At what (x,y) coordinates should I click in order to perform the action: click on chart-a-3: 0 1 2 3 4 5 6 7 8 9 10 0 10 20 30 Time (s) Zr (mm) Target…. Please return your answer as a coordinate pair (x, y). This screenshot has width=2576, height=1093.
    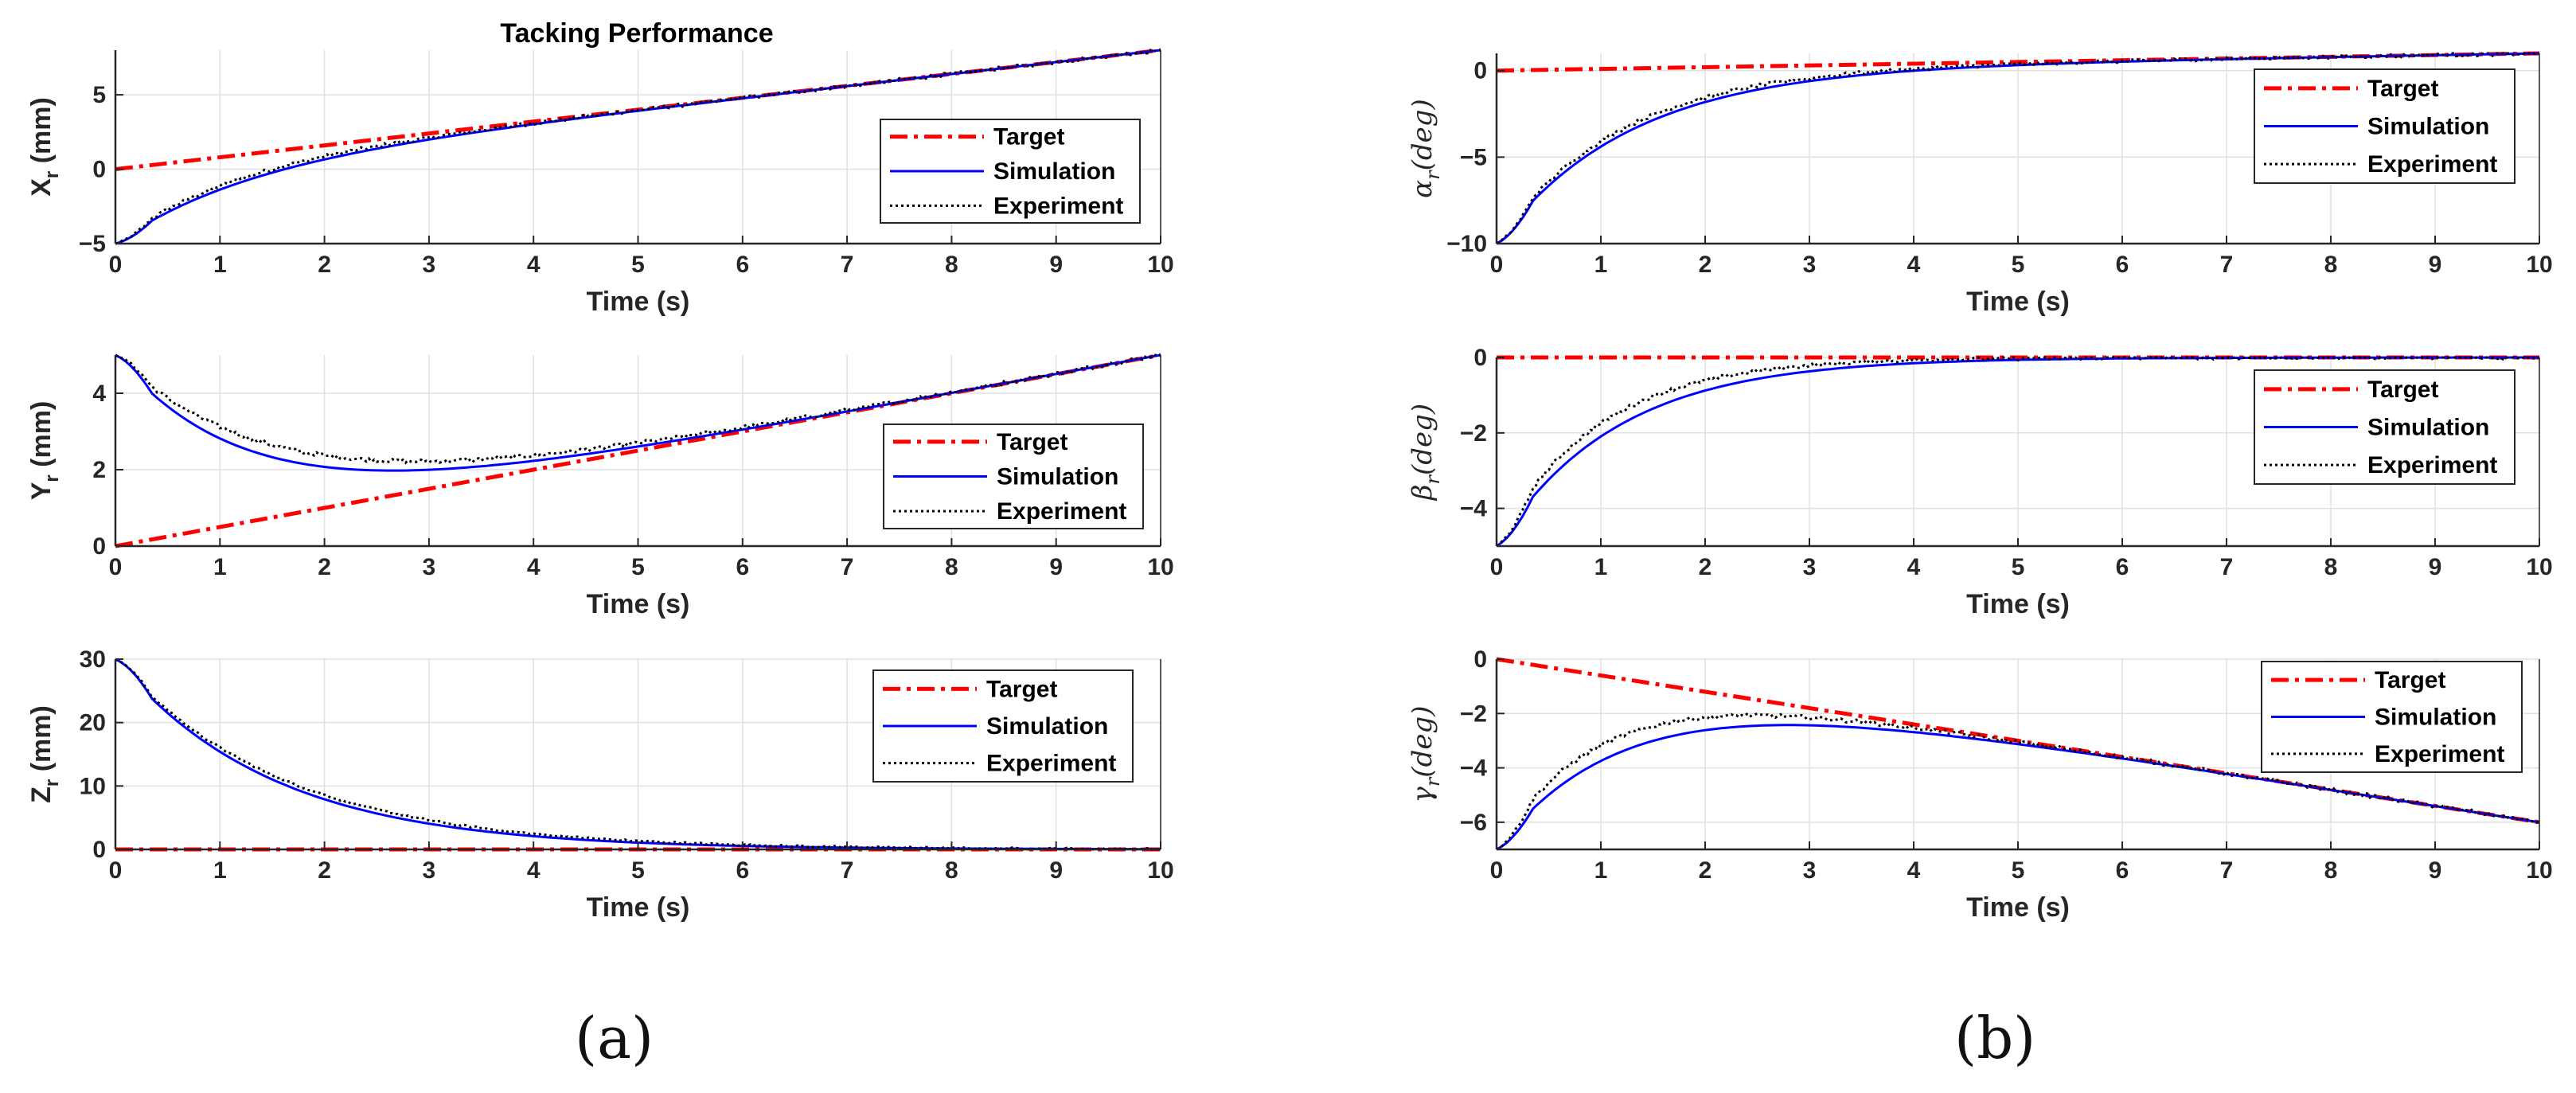
    Looking at the image, I should click on (600, 784).